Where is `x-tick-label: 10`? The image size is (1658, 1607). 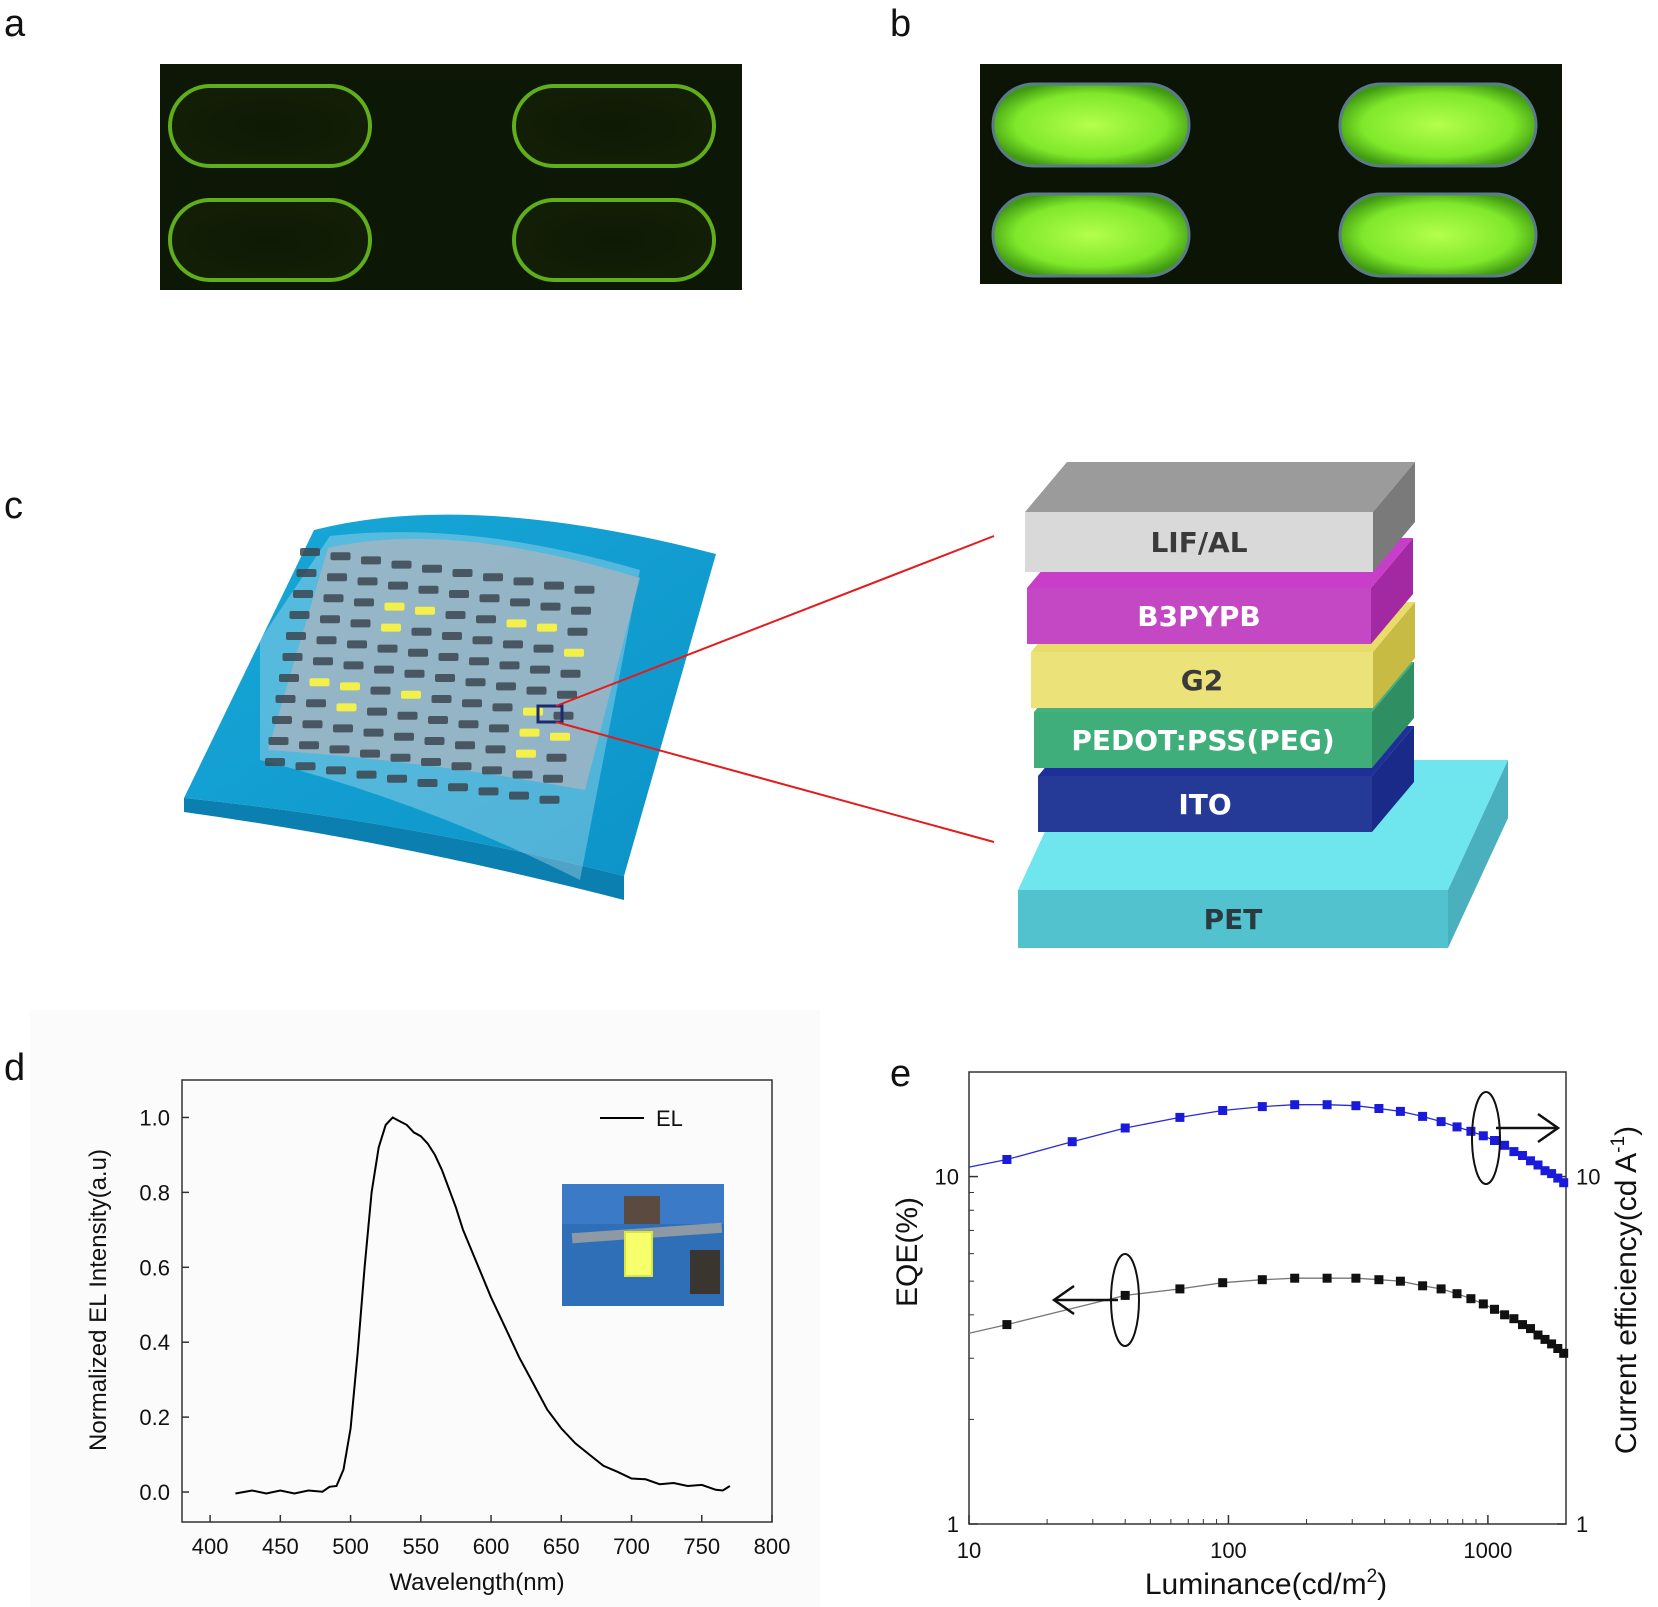 x-tick-label: 10 is located at coordinates (969, 1550).